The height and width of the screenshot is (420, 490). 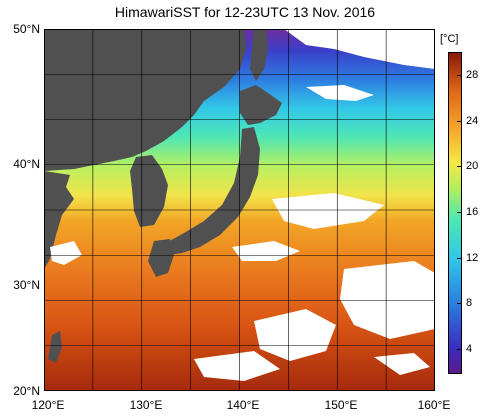 What do you see at coordinates (55, 347) in the screenshot?
I see `land-taiwan` at bounding box center [55, 347].